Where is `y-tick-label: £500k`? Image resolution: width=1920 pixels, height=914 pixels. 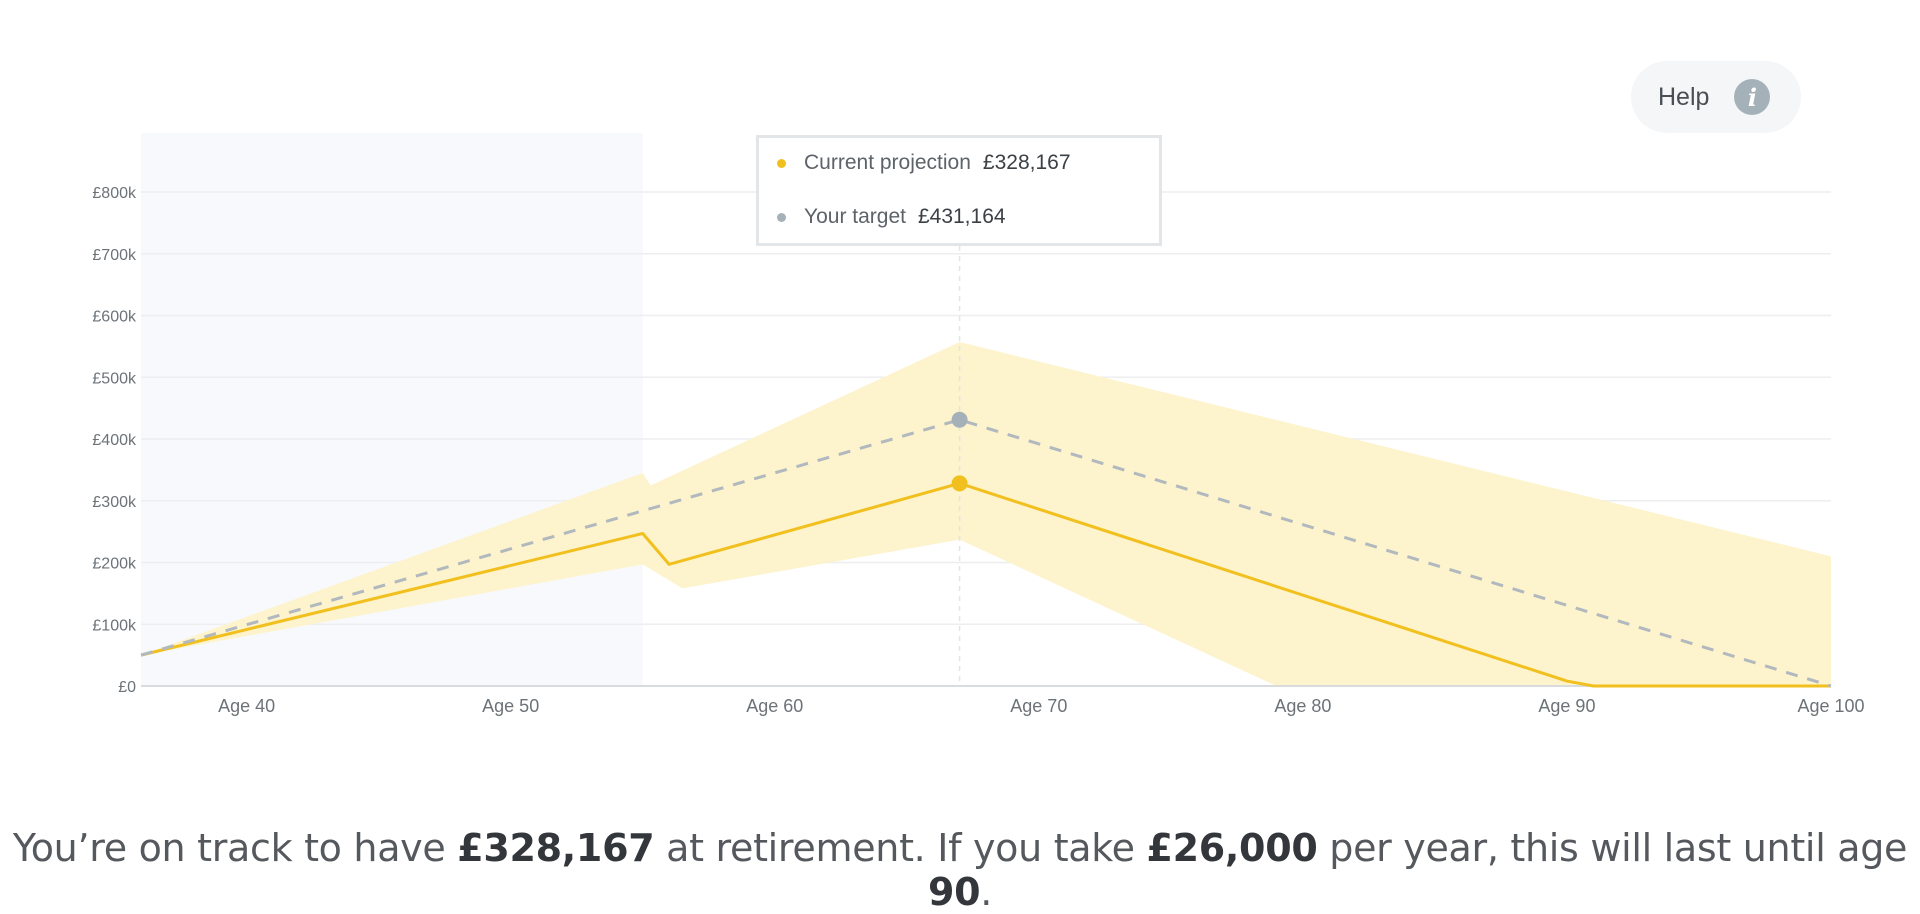
y-tick-label: £500k is located at coordinates (114, 378).